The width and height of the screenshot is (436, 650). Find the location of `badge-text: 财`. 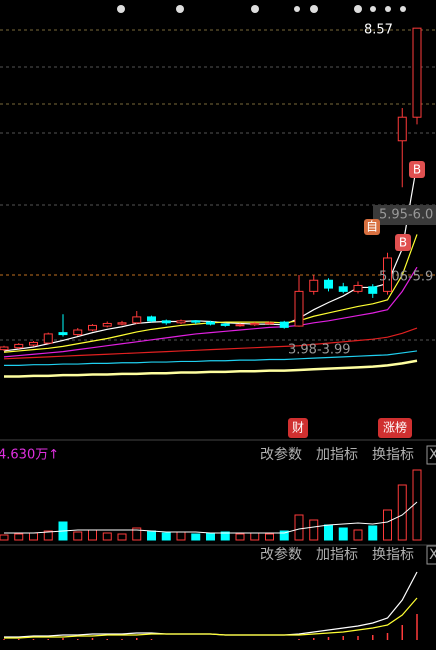

badge-text: 财 is located at coordinates (298, 428).